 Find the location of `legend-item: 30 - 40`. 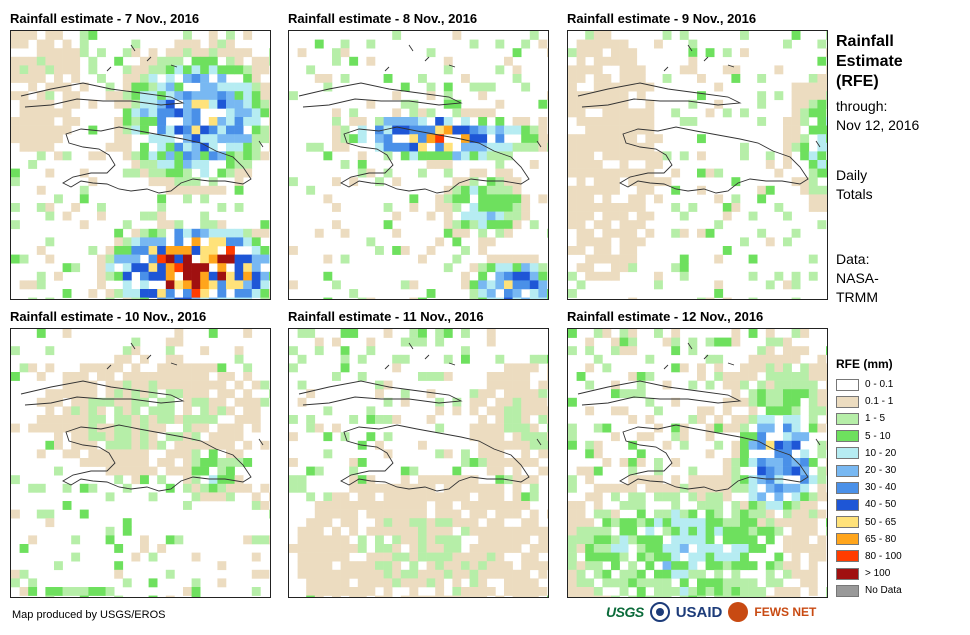

legend-item: 30 - 40 is located at coordinates (869, 487).